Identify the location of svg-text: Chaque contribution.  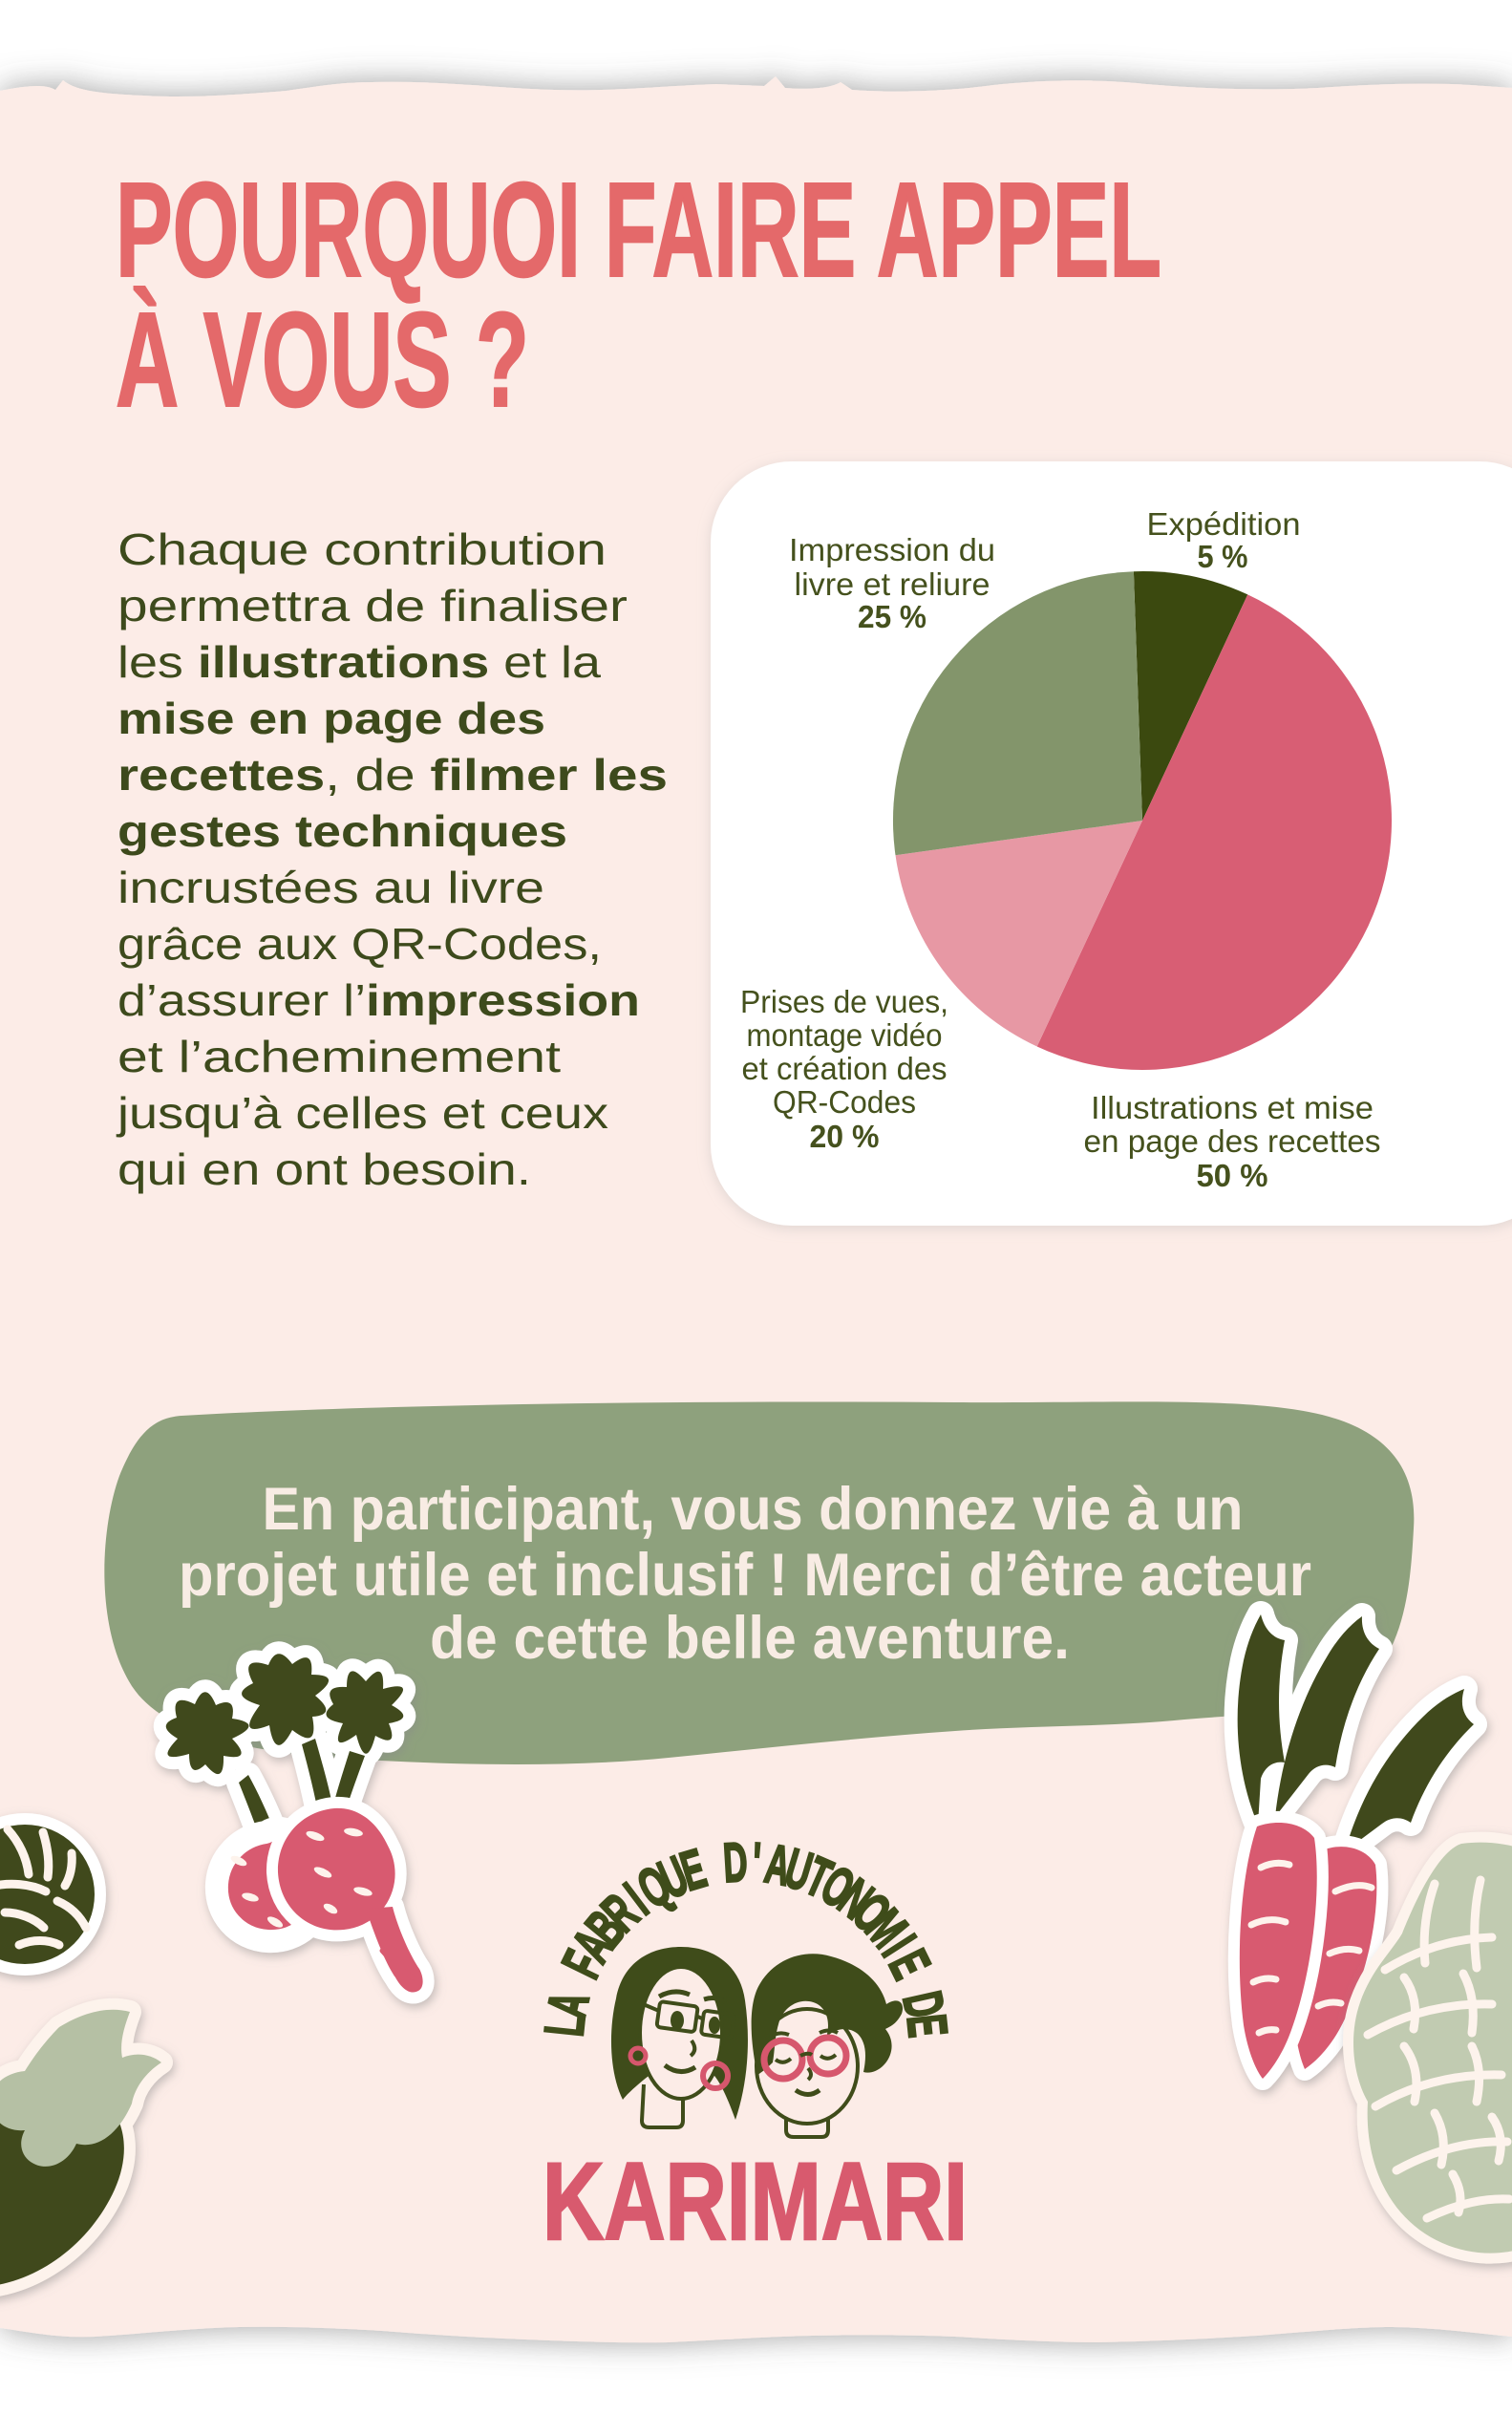
(362, 549).